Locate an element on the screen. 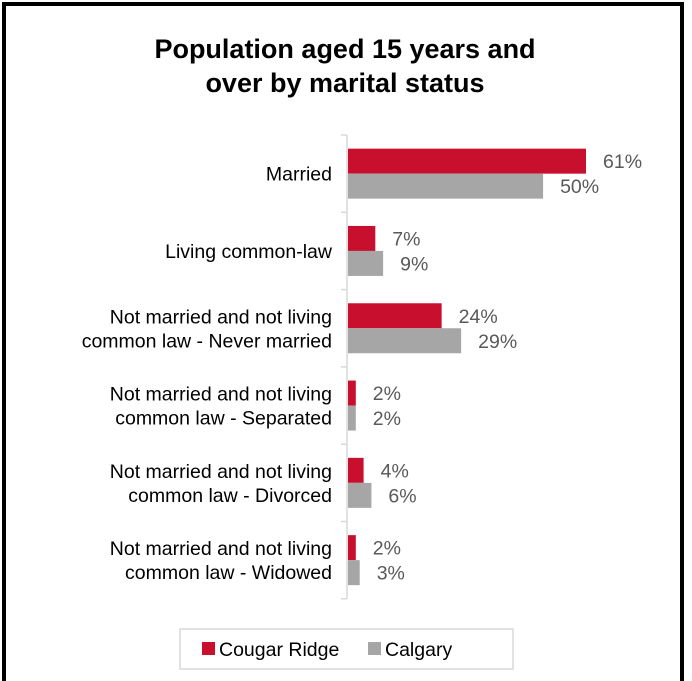  chart-title-line-1: Population aged 15 years and is located at coordinates (344, 49).